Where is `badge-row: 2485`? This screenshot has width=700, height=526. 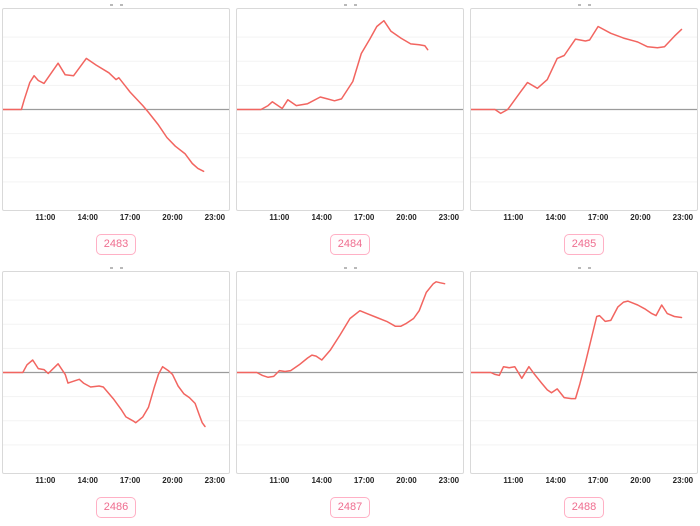
badge-row: 2485 is located at coordinates (584, 244).